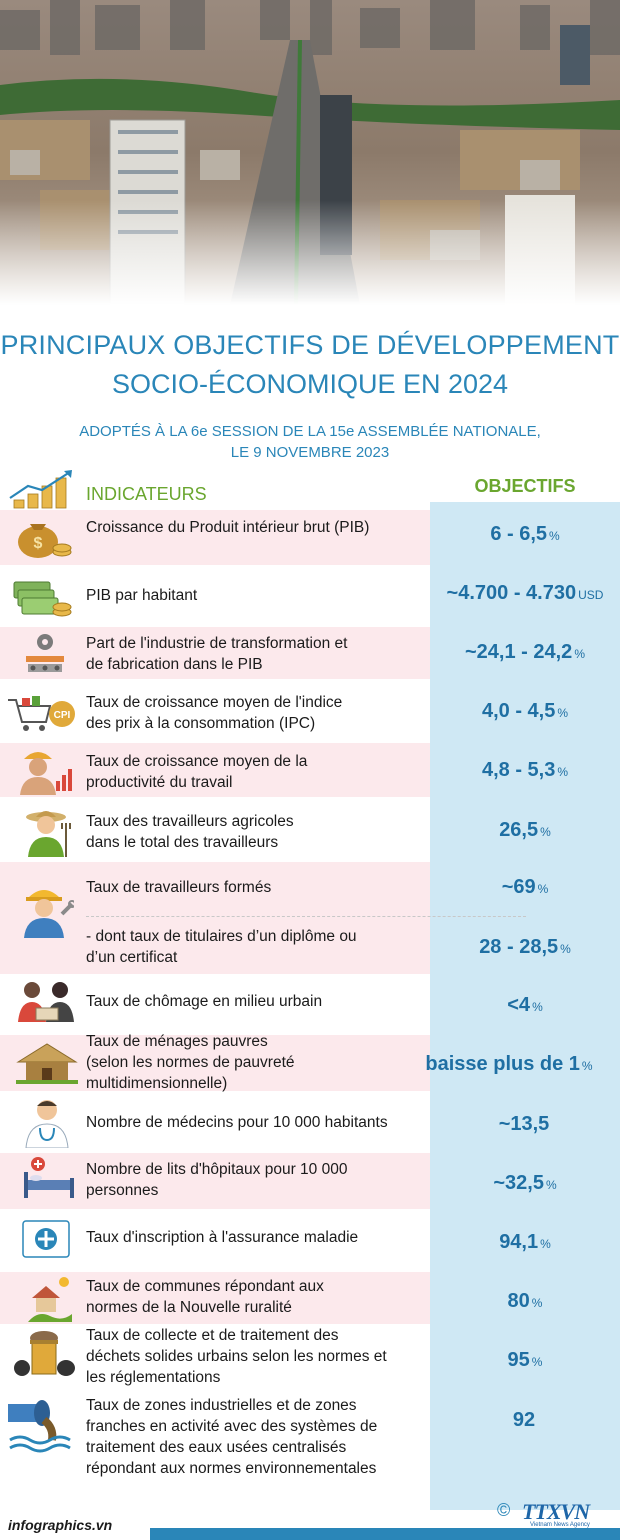 This screenshot has width=620, height=1540. What do you see at coordinates (525, 1301) in the screenshot?
I see `objective-value: 80%` at bounding box center [525, 1301].